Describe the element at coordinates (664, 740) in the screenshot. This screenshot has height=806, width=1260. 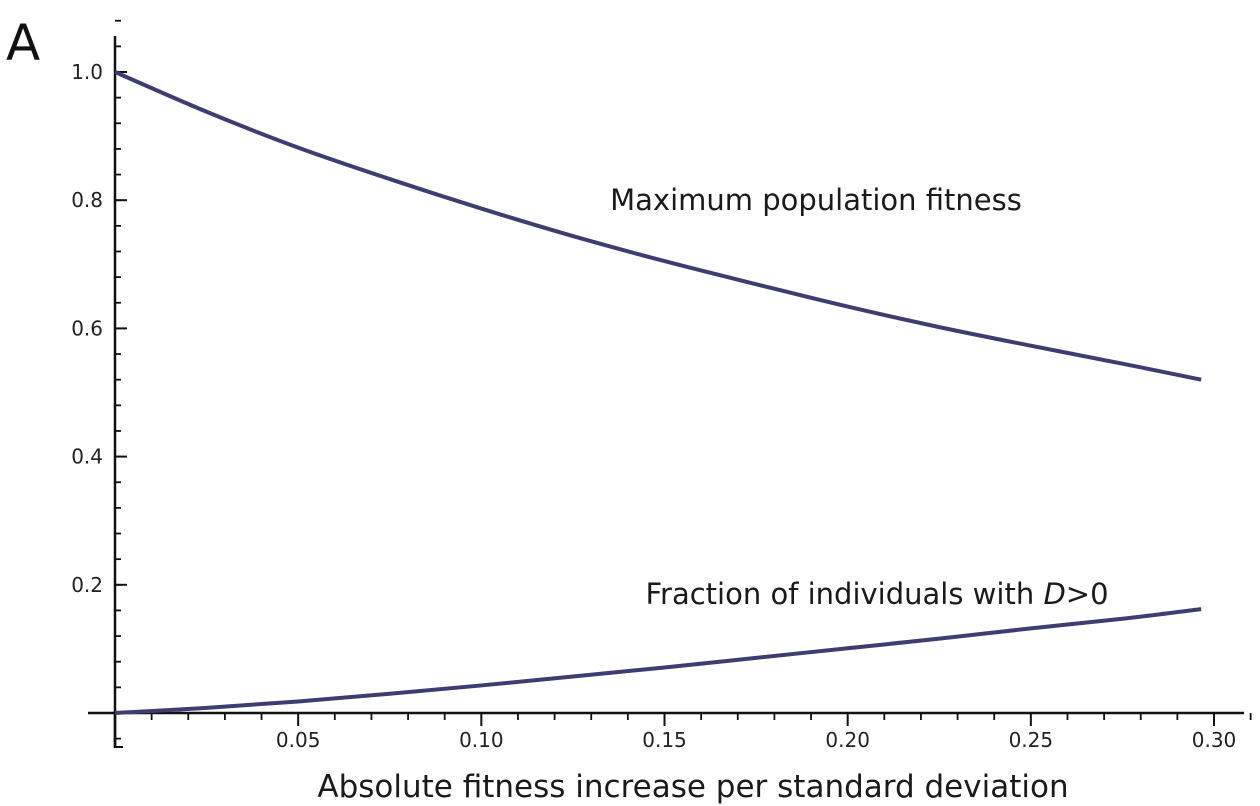
I see `x-tick-label: 0.15` at that location.